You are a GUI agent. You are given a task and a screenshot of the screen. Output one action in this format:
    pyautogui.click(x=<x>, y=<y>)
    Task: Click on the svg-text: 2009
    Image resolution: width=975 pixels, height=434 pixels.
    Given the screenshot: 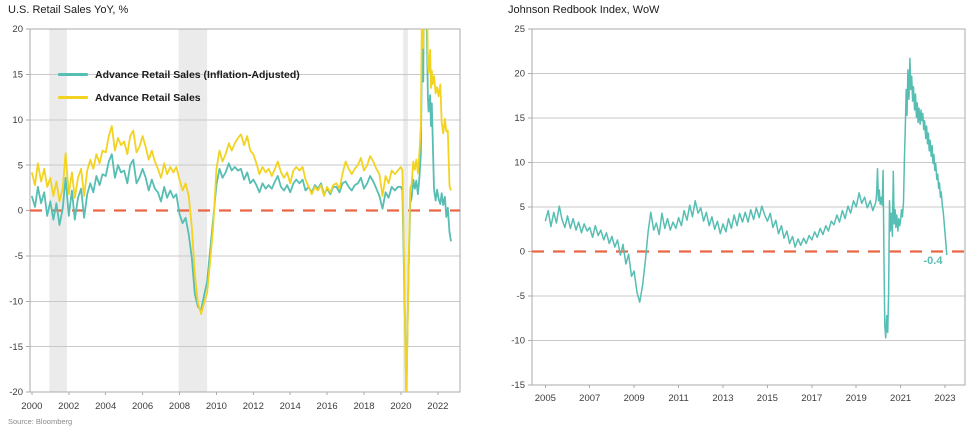 What is the action you would take?
    pyautogui.click(x=634, y=398)
    